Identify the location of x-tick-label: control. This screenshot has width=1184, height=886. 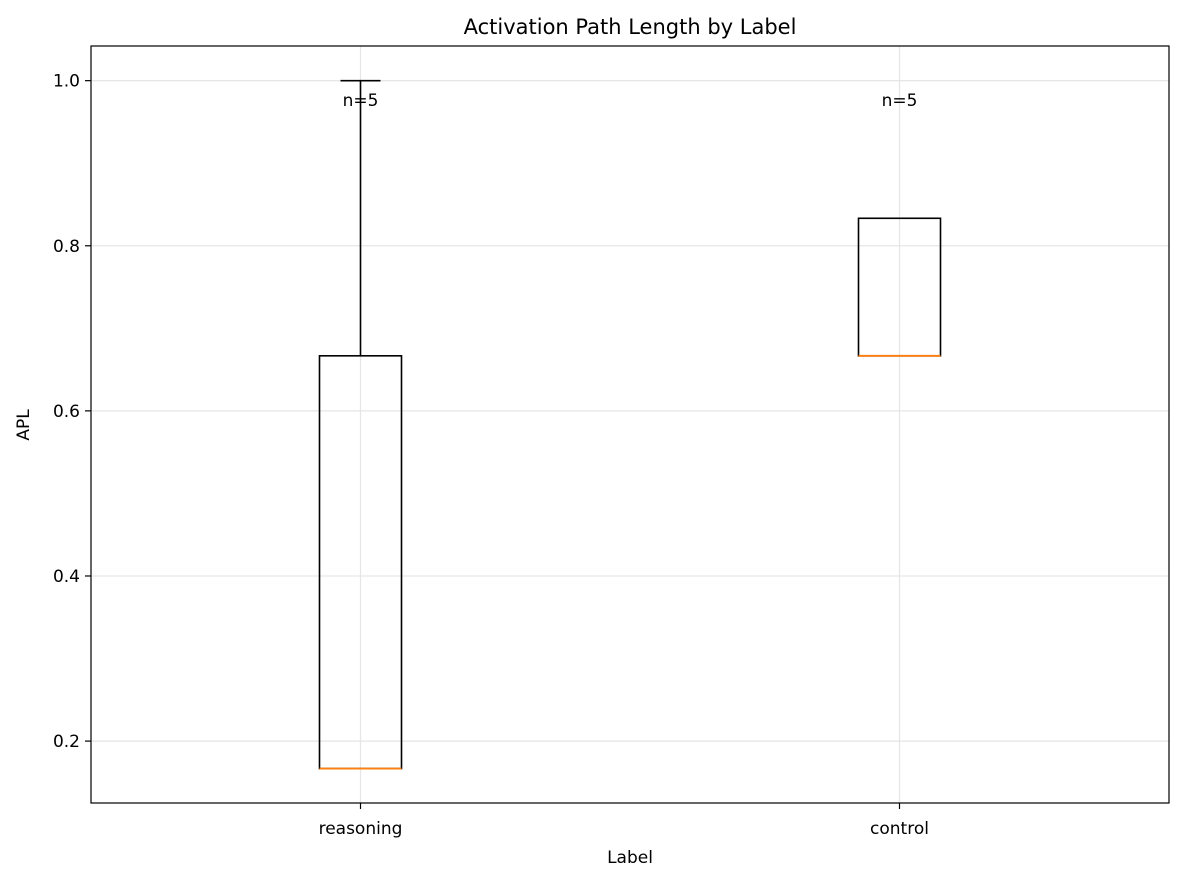
(899, 829).